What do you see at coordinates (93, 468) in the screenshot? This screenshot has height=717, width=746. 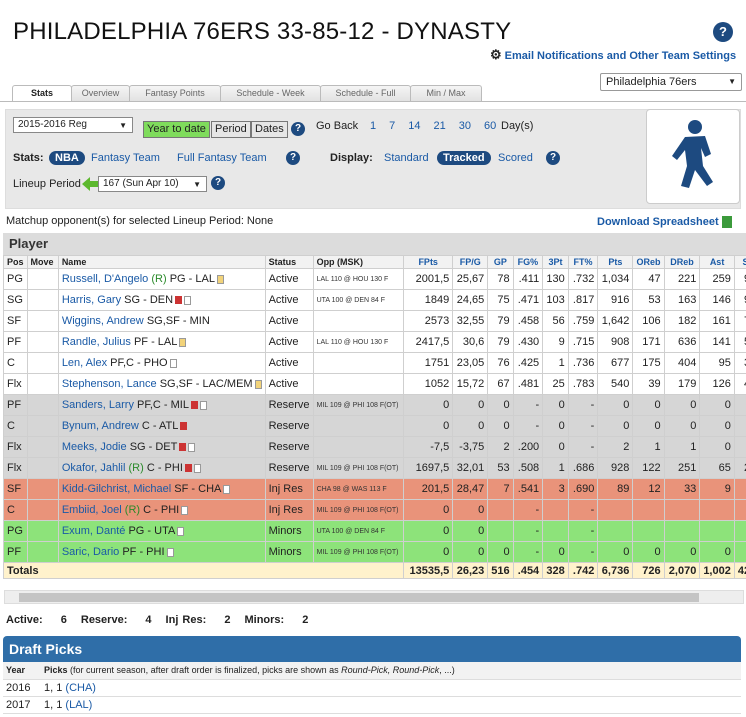 I see `player-name-link: Okafor, Jahlil` at bounding box center [93, 468].